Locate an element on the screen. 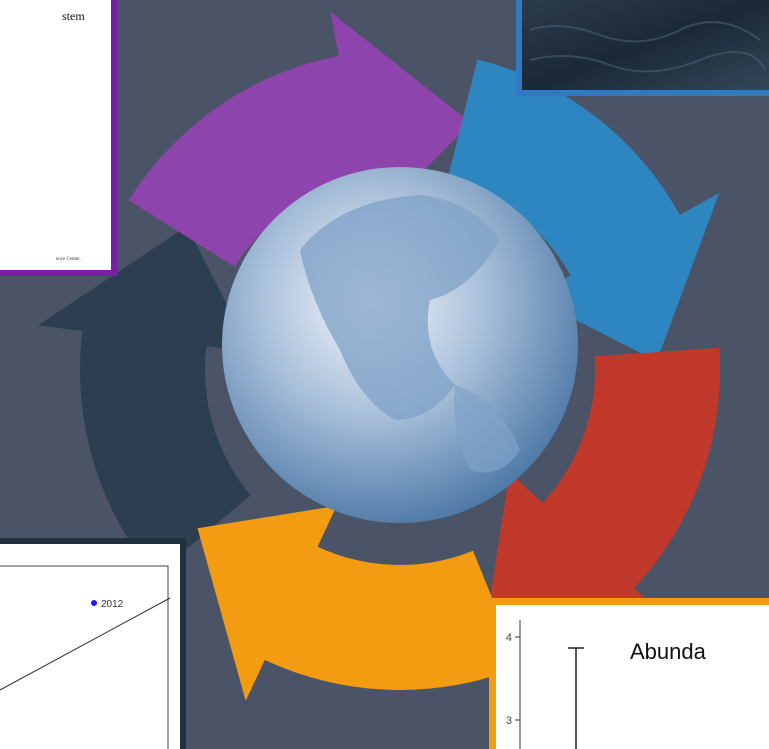 The height and width of the screenshot is (749, 769). scatter-panel: 2012 is located at coordinates (93, 643).